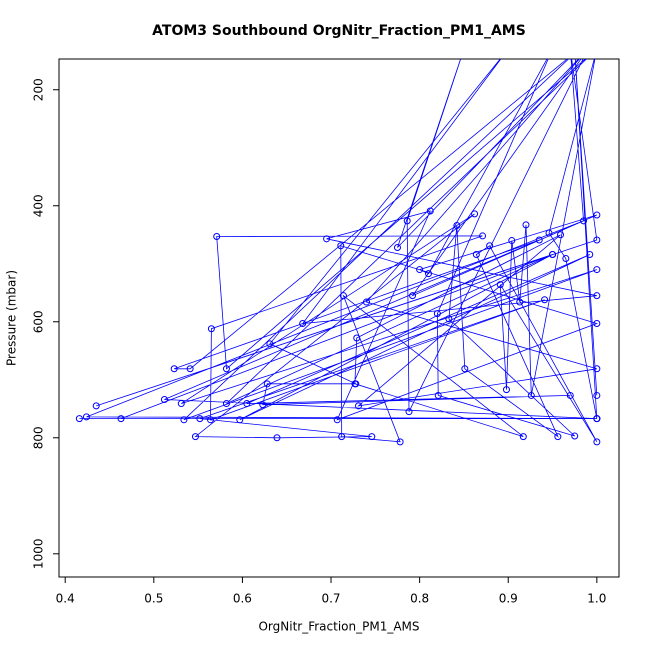 The image size is (650, 654). Describe the element at coordinates (39, 321) in the screenshot. I see `y-tick-label: 600` at that location.